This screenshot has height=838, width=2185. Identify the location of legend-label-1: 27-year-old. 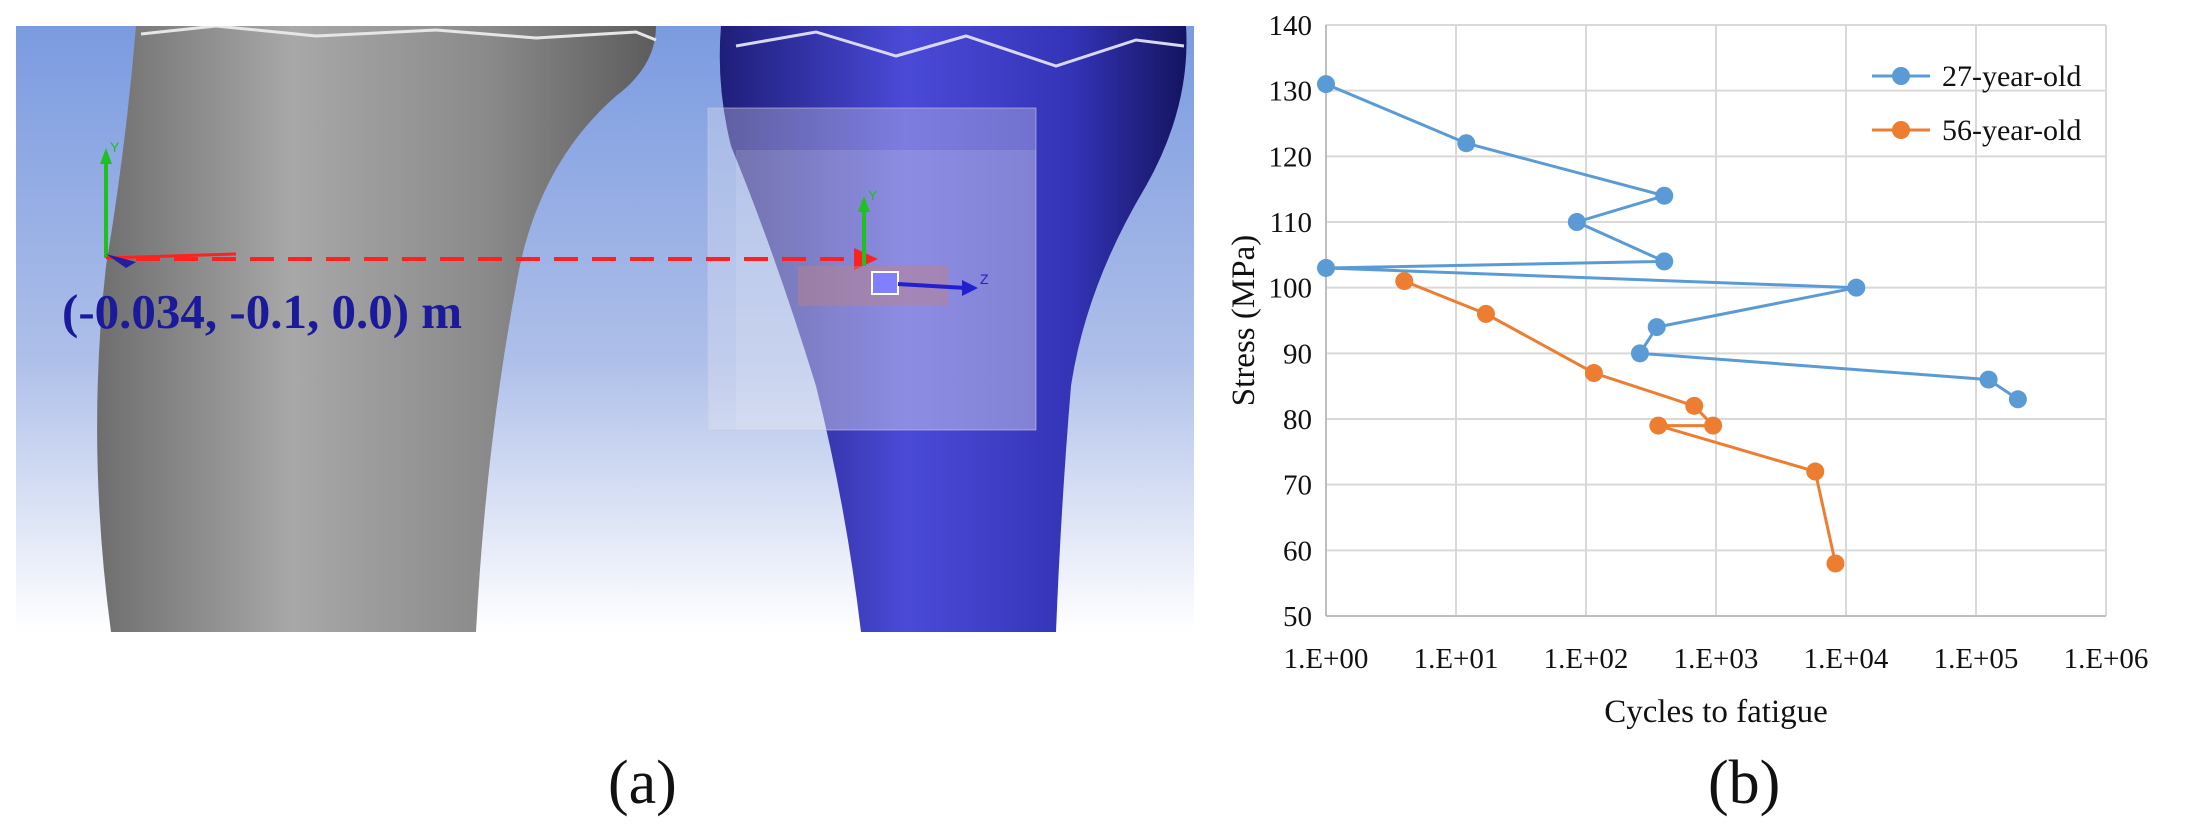
(2011, 76).